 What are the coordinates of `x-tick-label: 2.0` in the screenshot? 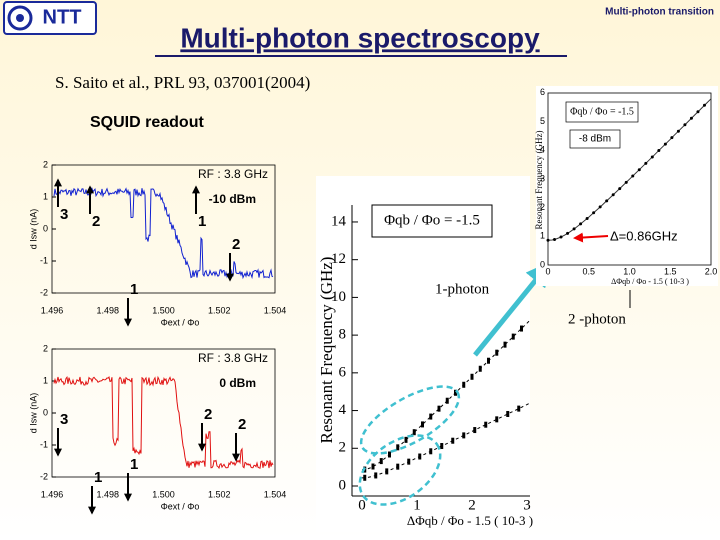 It's located at (711, 271).